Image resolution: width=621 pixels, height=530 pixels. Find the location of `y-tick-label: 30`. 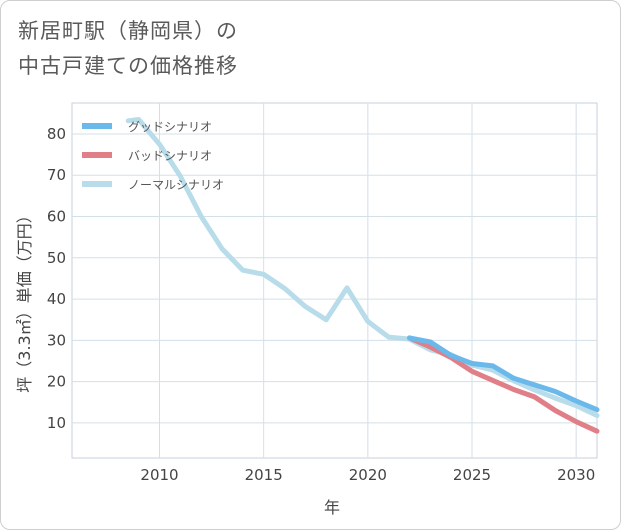

y-tick-label: 30 is located at coordinates (56, 340).